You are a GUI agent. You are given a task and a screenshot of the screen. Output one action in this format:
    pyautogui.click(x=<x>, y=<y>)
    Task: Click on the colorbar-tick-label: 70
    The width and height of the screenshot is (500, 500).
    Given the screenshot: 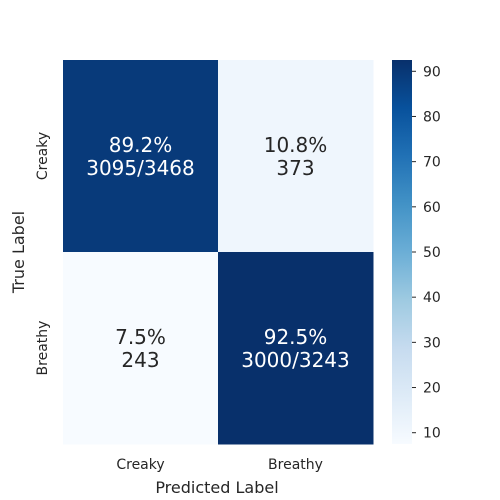 What is the action you would take?
    pyautogui.click(x=432, y=163)
    